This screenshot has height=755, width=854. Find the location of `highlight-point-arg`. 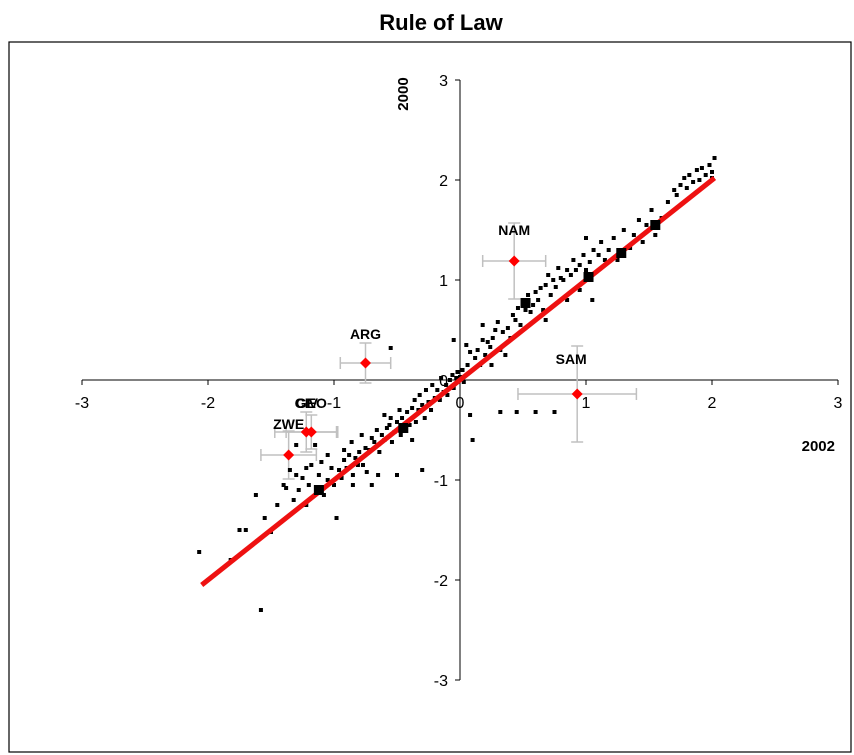

highlight-point-arg is located at coordinates (365, 363).